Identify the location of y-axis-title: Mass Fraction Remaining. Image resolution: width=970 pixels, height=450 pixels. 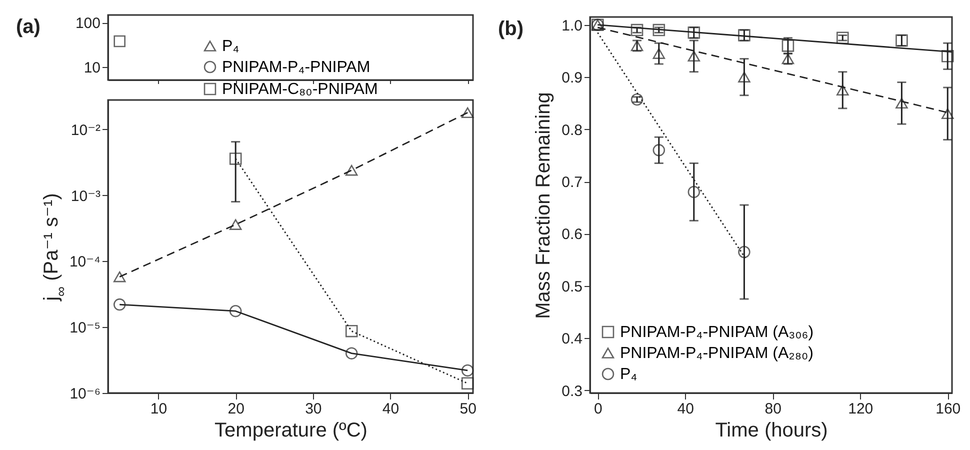
(543, 205).